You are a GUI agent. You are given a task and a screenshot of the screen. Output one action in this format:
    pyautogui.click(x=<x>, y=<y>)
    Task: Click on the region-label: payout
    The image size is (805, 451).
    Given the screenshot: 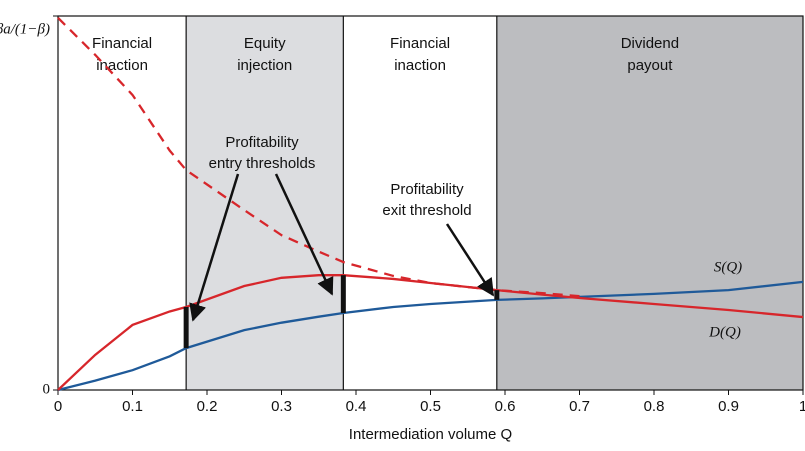 What is the action you would take?
    pyautogui.click(x=650, y=65)
    